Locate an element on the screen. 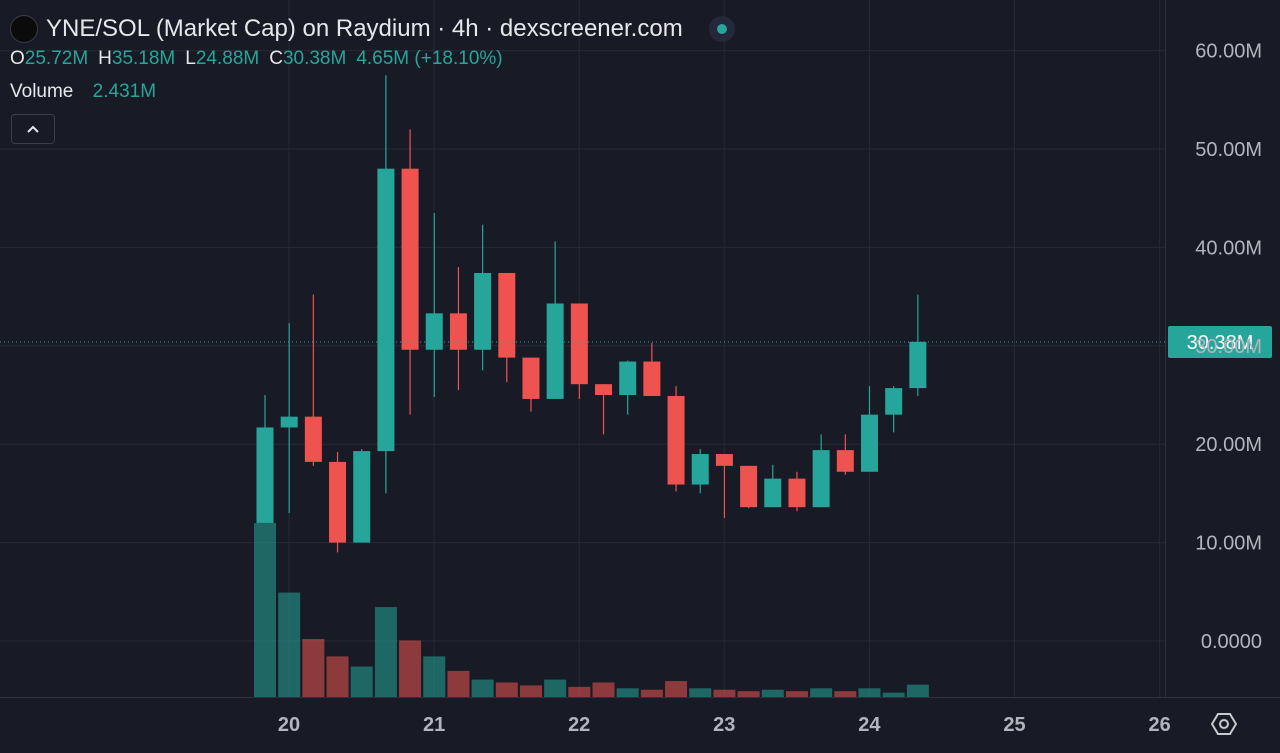 The image size is (1280, 753). price-axis-label: 30.00M is located at coordinates (1228, 347).